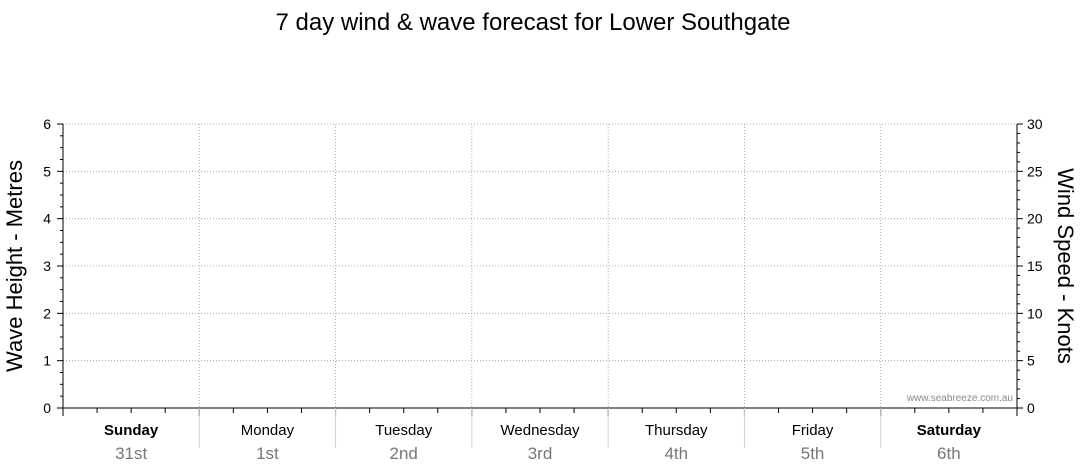 The height and width of the screenshot is (475, 1080). Describe the element at coordinates (47, 361) in the screenshot. I see `left-tick-label: 1` at that location.